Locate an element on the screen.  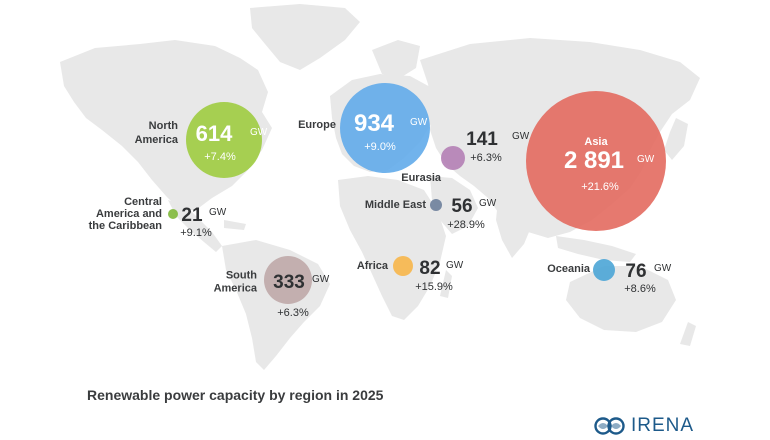
region-asia: 2 891 GW +21.6% is located at coordinates (596, 161).